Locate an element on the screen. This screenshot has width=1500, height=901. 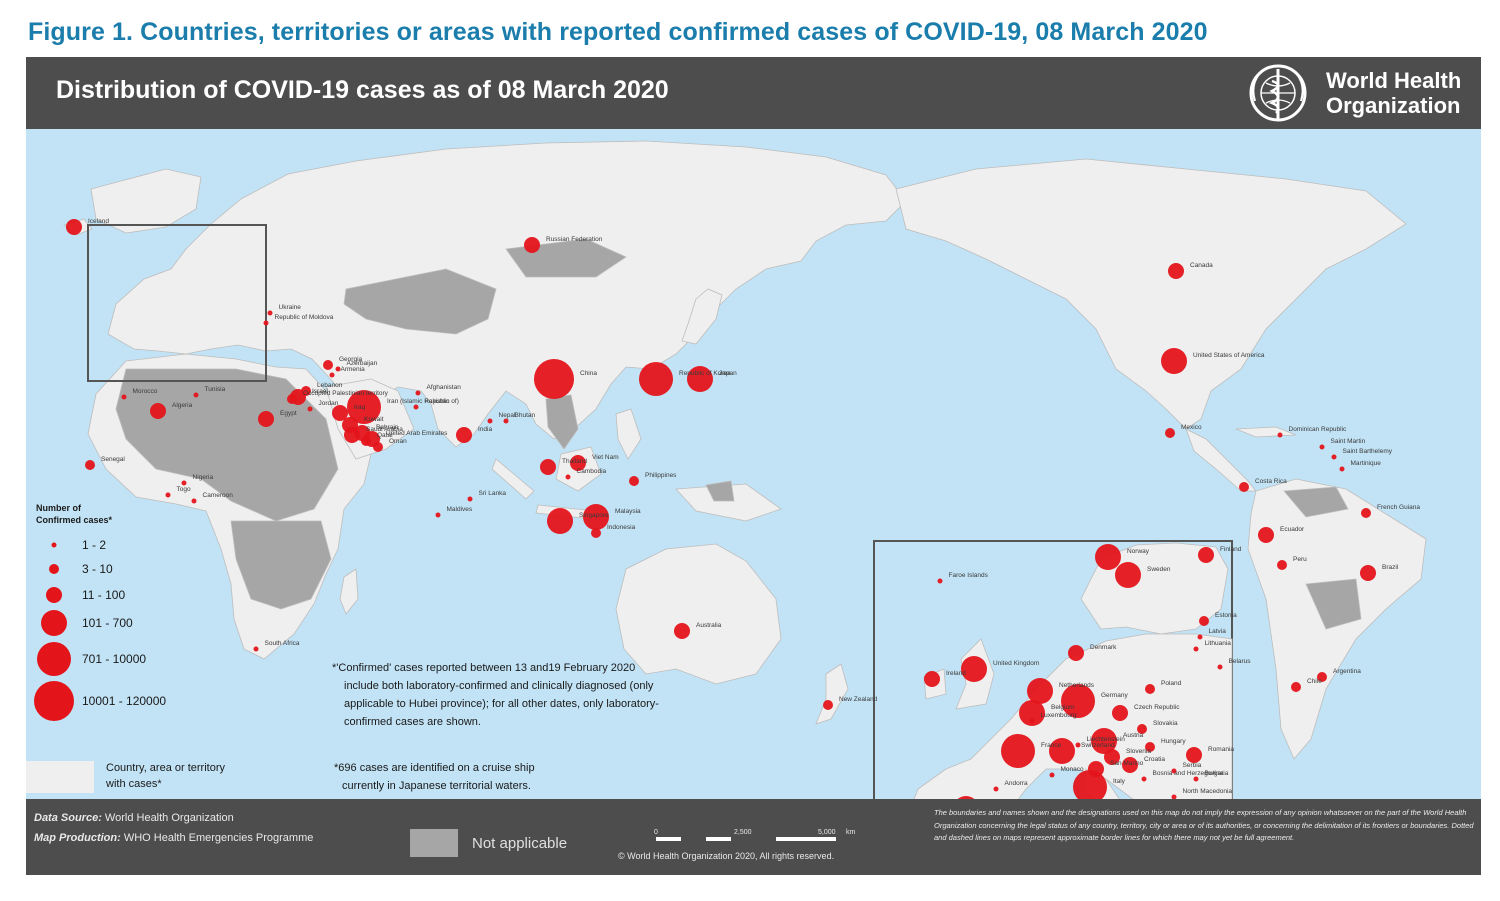
place-label: Saint Martin is located at coordinates (1348, 441).